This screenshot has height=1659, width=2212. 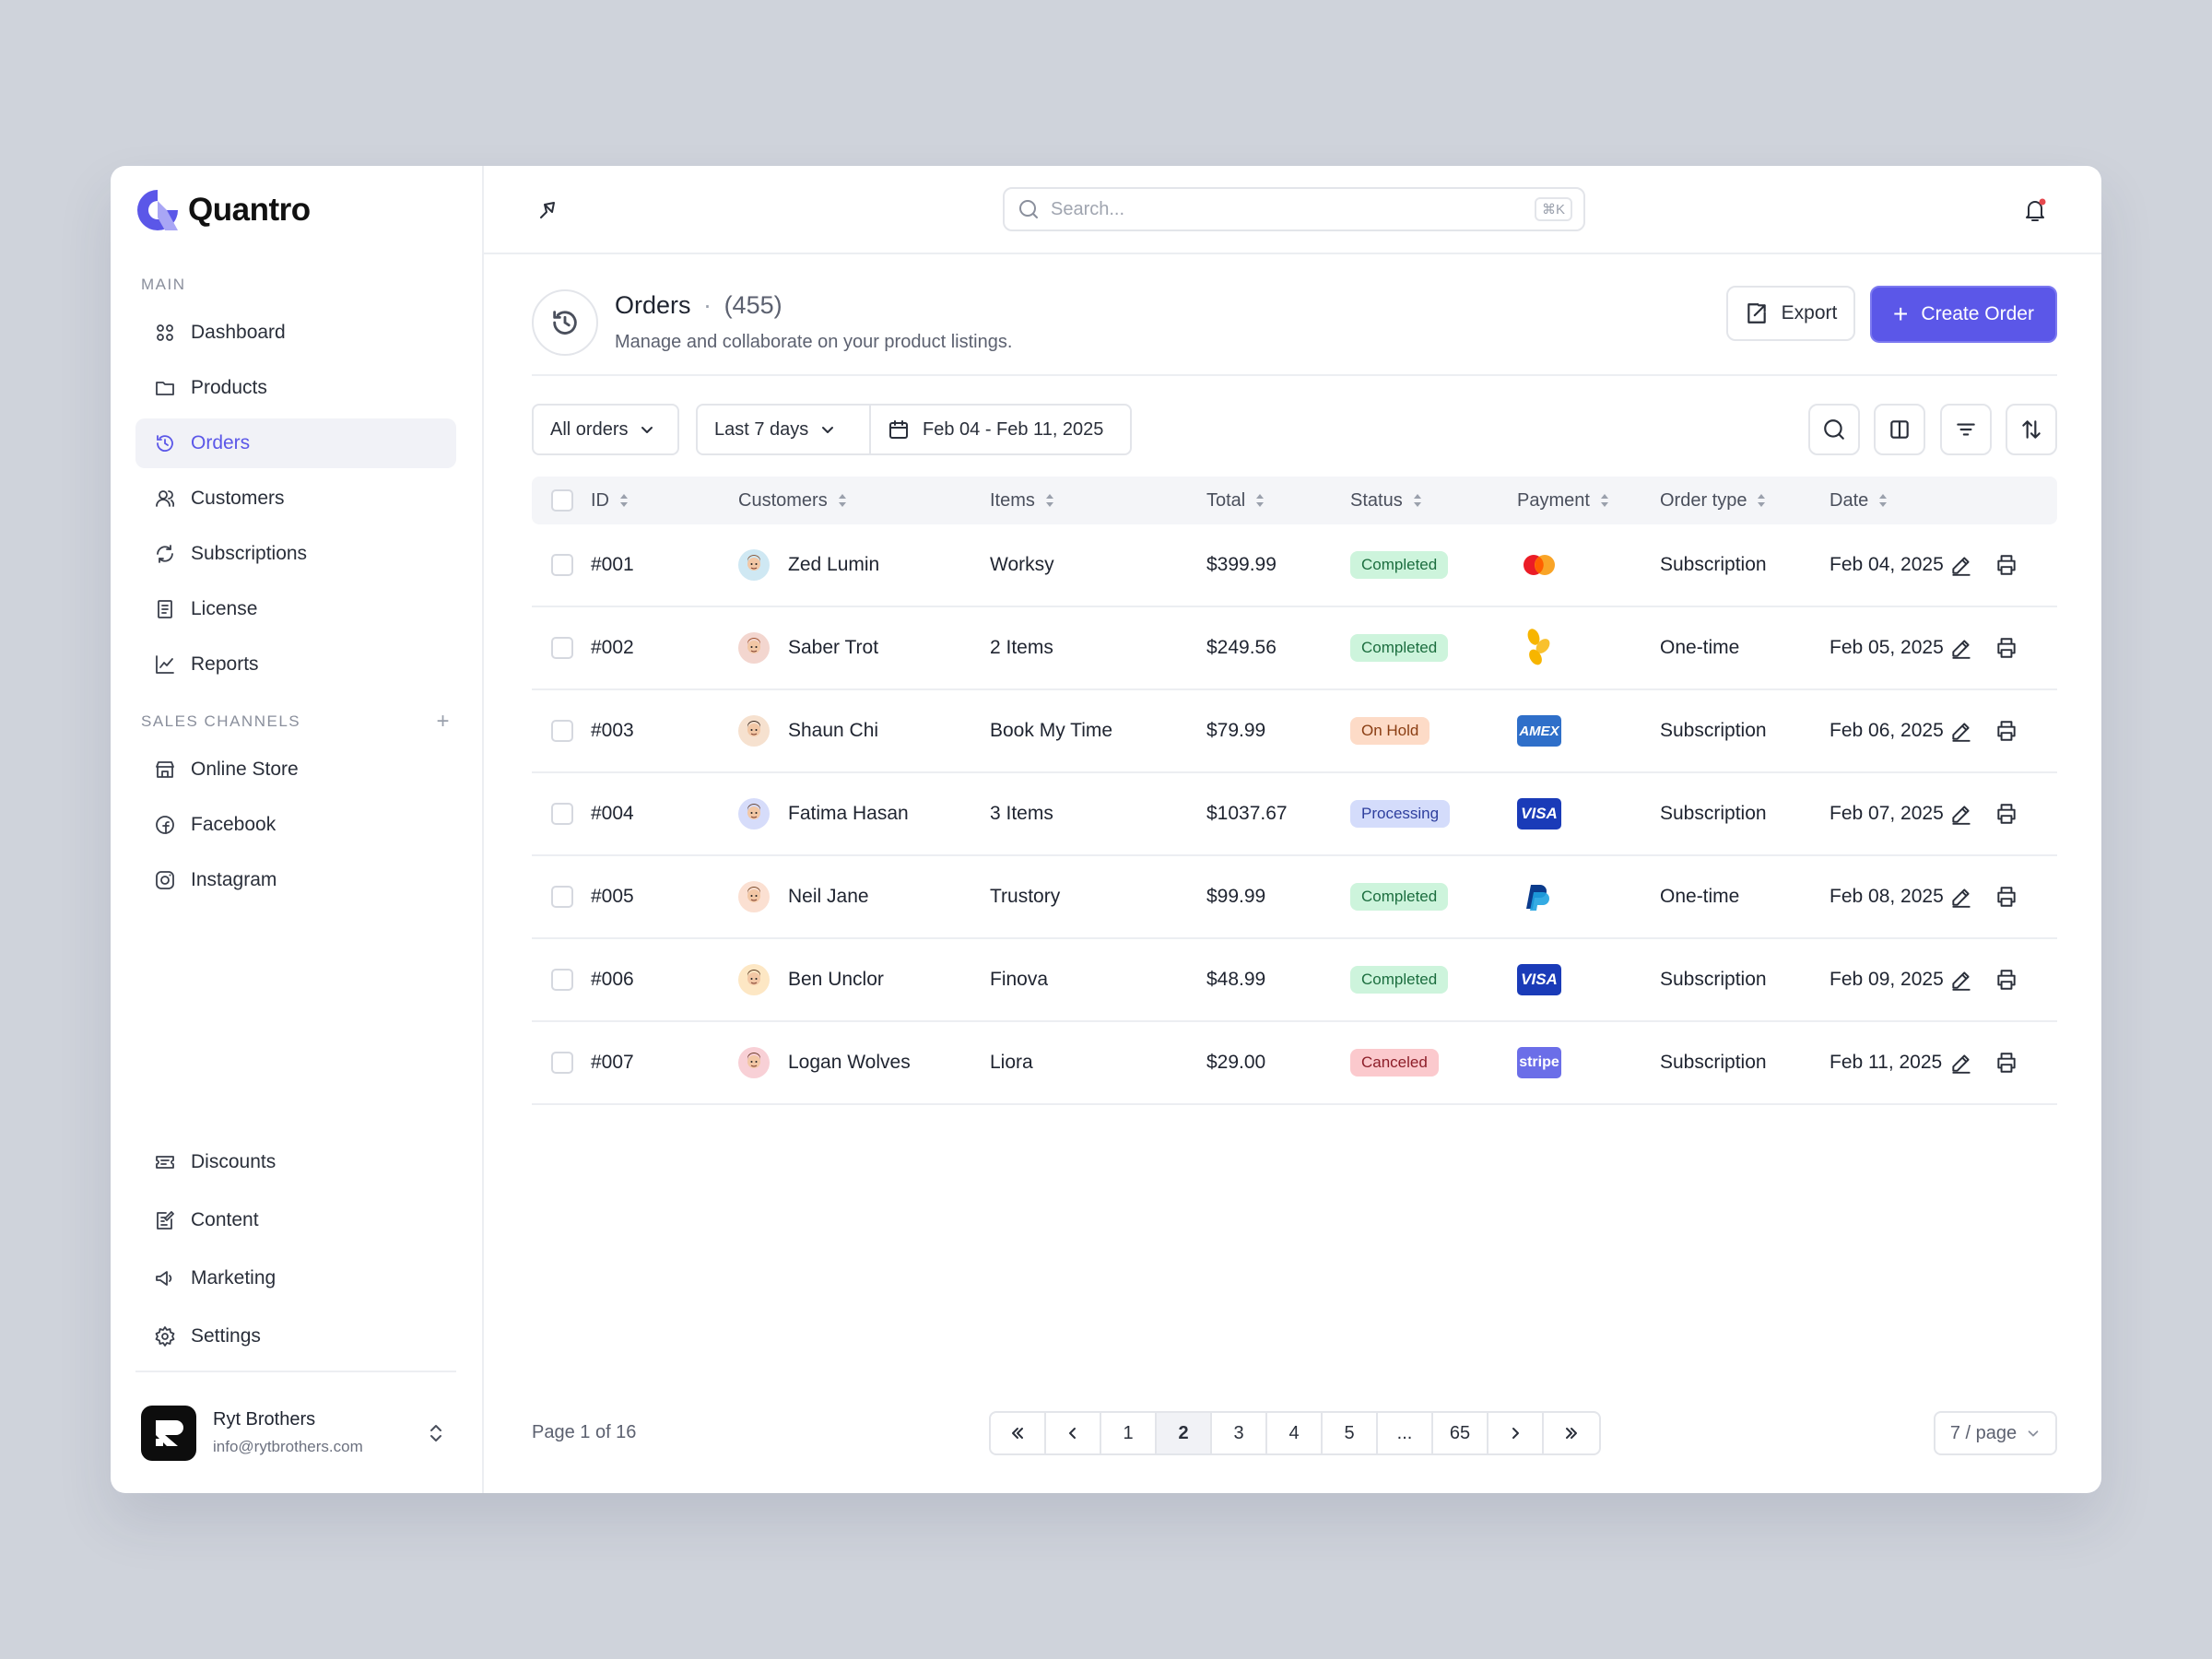 I want to click on column-header-date: Date, so click(x=1859, y=500).